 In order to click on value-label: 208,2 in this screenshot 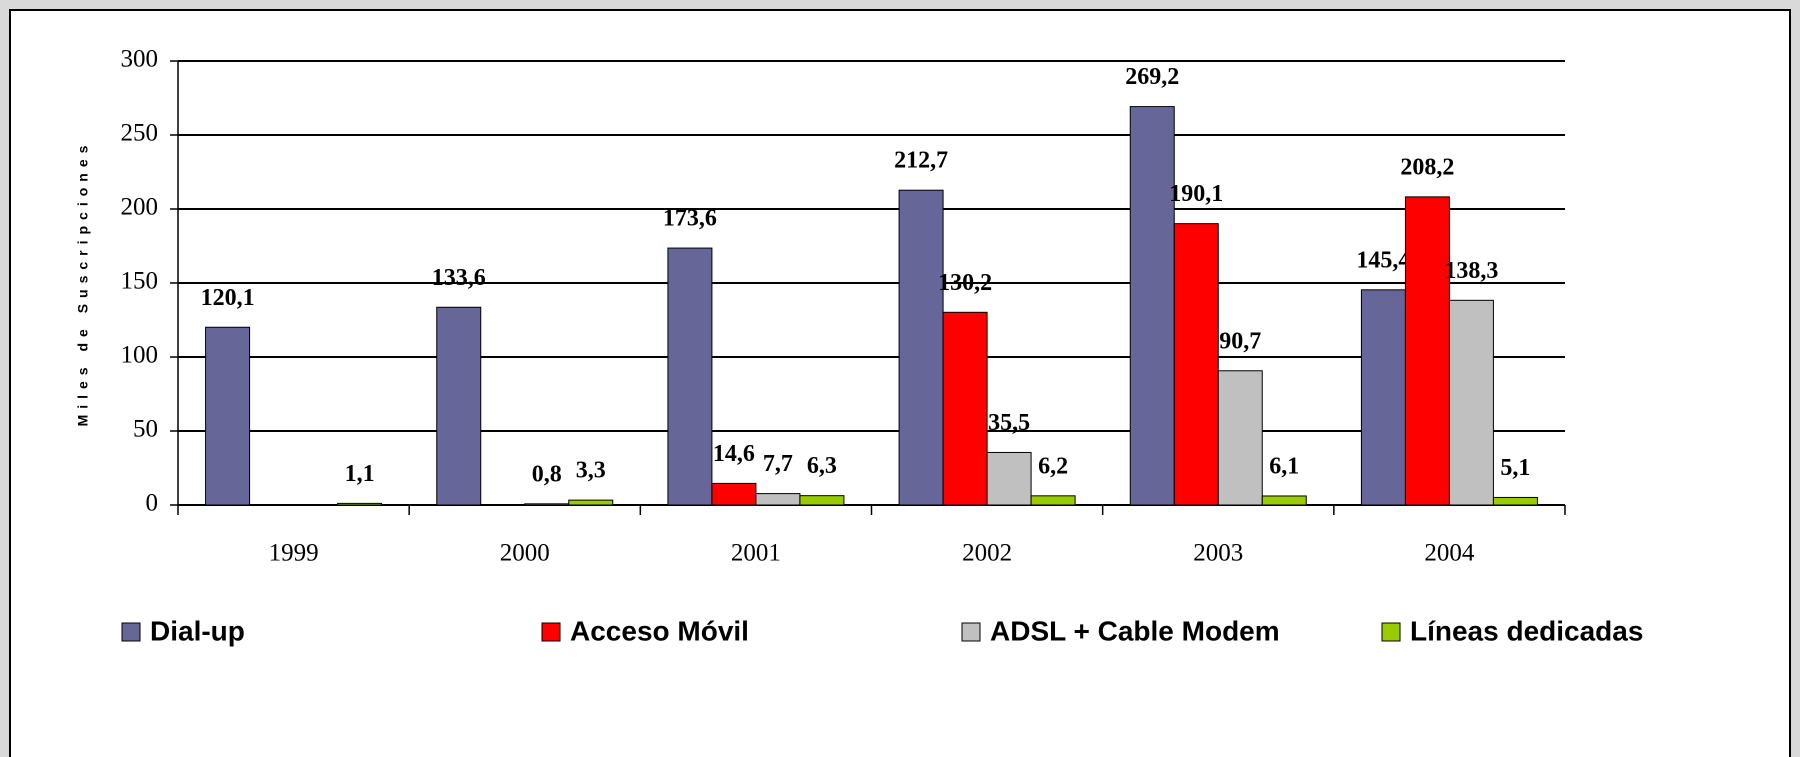, I will do `click(1427, 167)`.